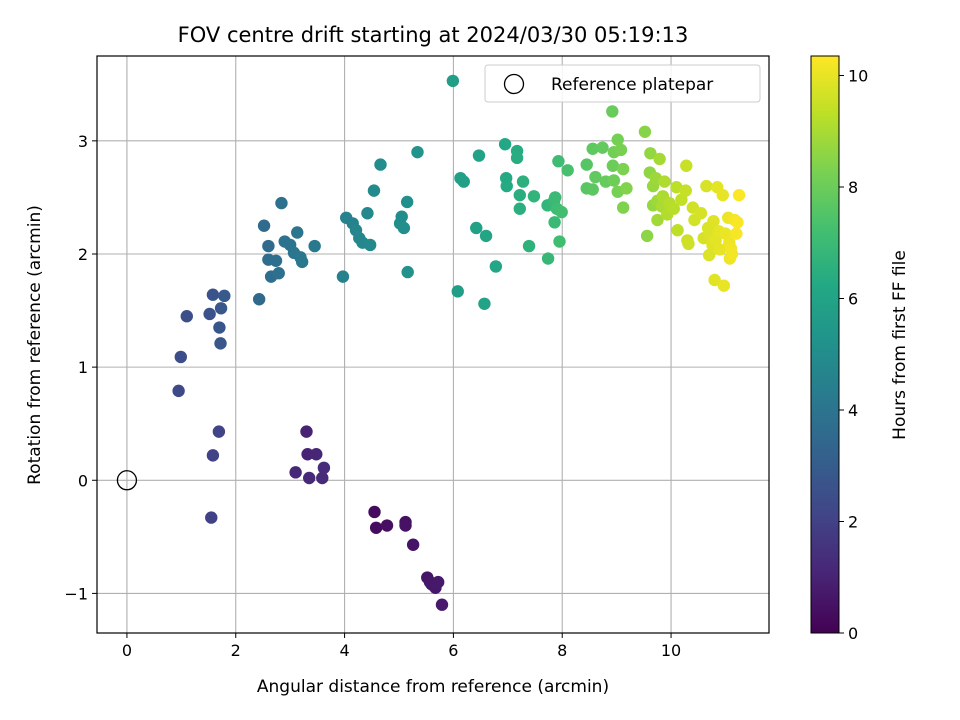 The height and width of the screenshot is (720, 960). Describe the element at coordinates (344, 650) in the screenshot. I see `x-tick-label: 4` at that location.